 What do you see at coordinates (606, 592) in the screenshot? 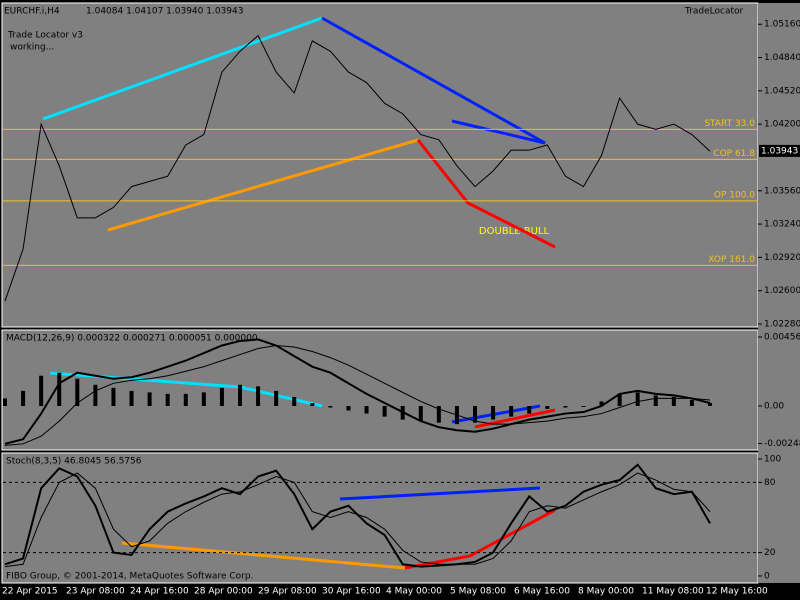
I see `time-label: 8 May 00:00` at bounding box center [606, 592].